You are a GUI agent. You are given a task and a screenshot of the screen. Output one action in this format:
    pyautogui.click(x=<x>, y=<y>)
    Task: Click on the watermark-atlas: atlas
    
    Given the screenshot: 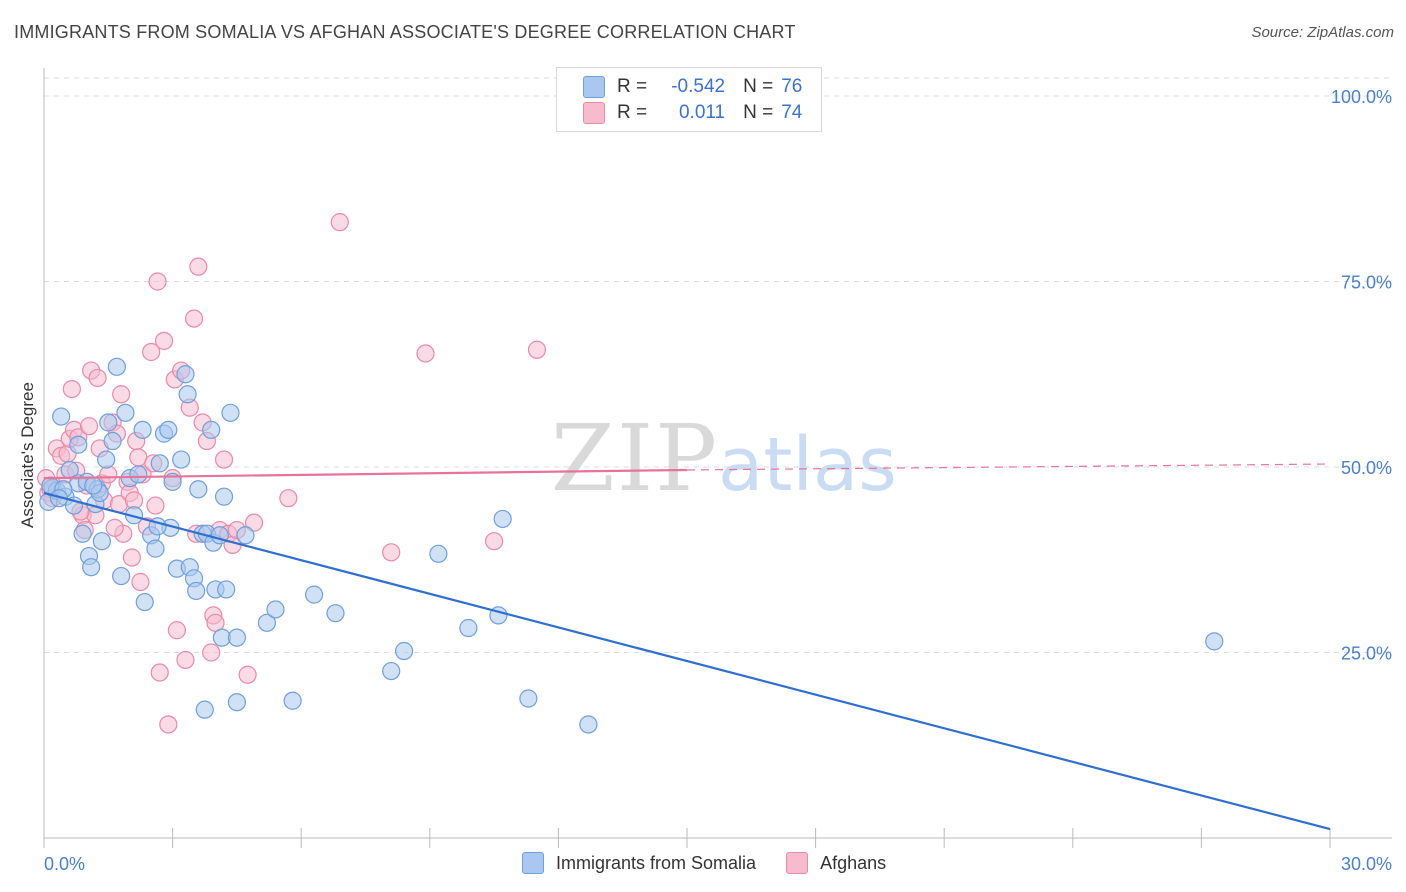 What is the action you would take?
    pyautogui.click(x=807, y=465)
    